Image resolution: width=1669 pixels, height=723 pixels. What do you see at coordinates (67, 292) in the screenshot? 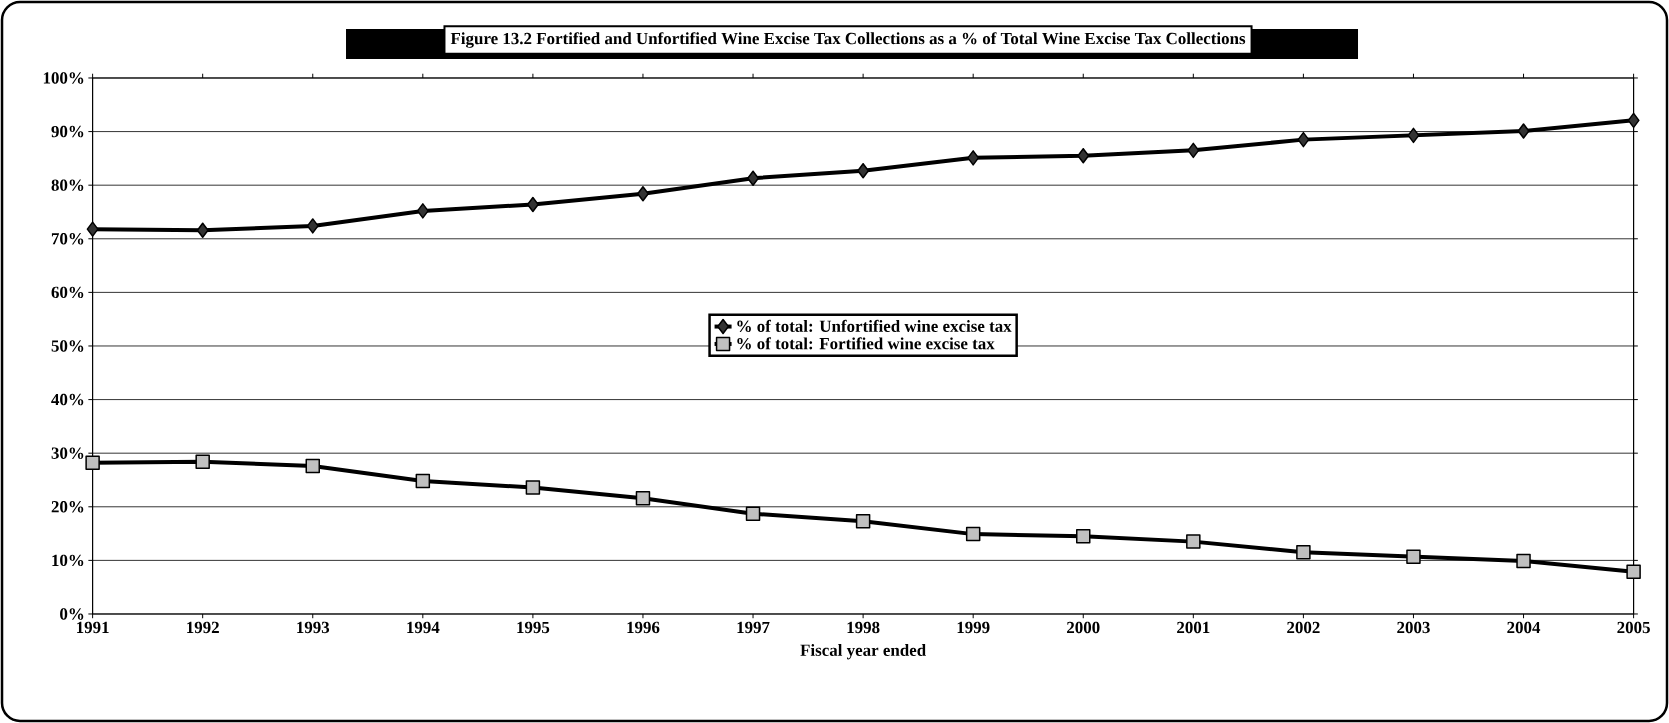
I see `y-tick-label: 60%` at bounding box center [67, 292].